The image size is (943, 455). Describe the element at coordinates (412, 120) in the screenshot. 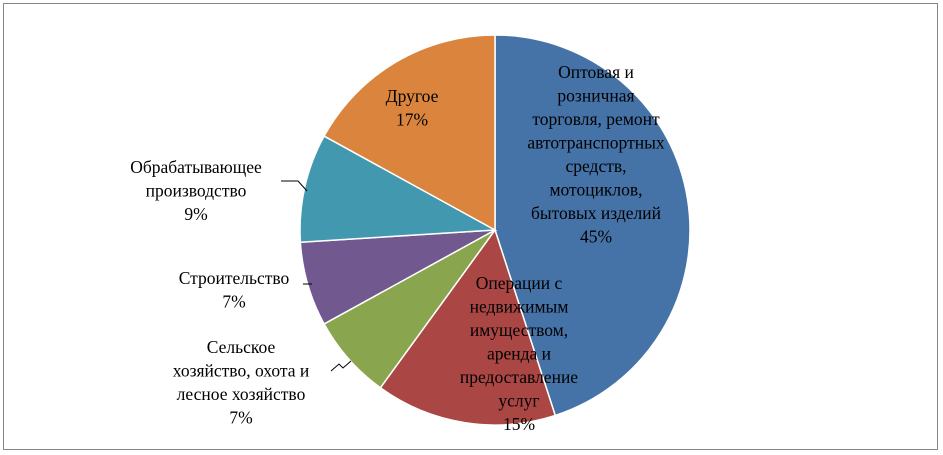

I see `percent-label-other: 17%` at that location.